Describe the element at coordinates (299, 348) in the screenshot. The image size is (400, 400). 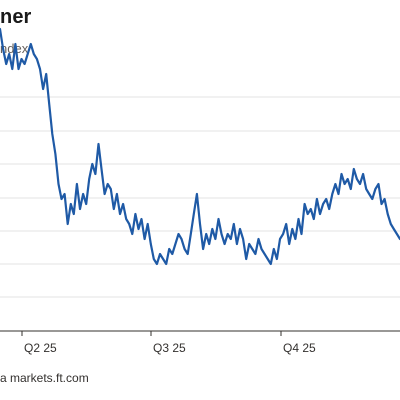
I see `x-tick-label: Q4 25` at that location.